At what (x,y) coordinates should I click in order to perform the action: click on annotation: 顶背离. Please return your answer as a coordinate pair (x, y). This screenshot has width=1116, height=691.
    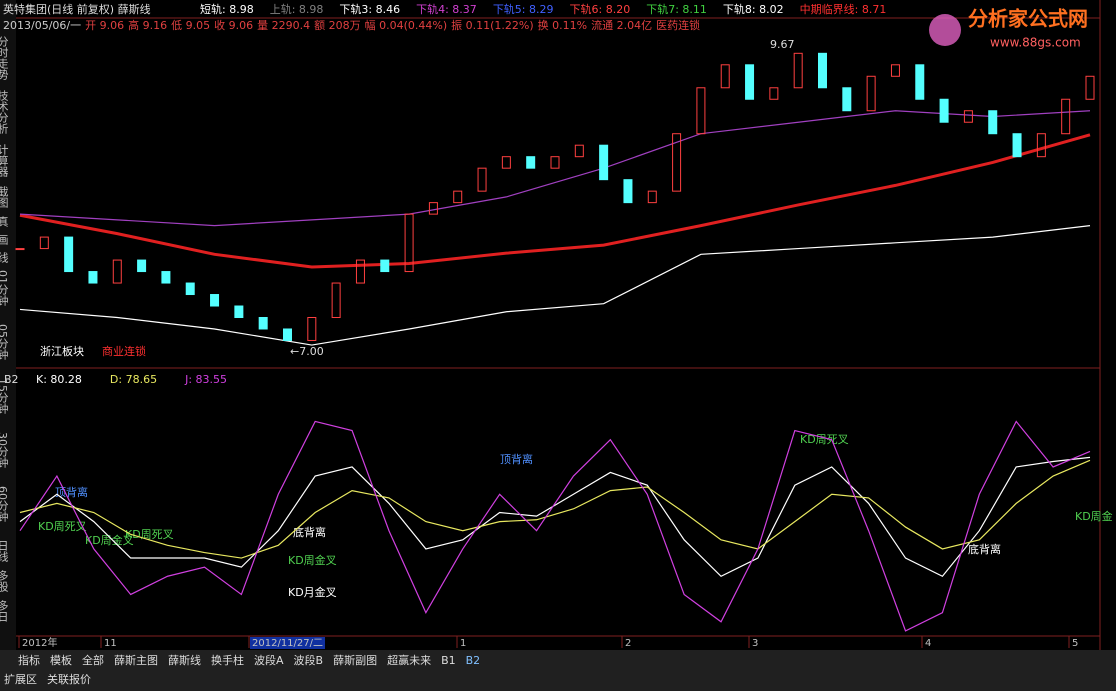
    Looking at the image, I should click on (516, 459).